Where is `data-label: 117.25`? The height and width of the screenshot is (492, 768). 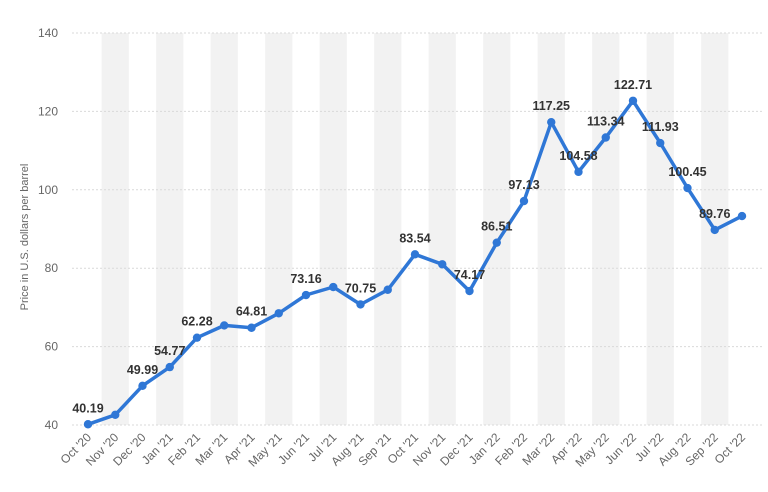 data-label: 117.25 is located at coordinates (551, 106).